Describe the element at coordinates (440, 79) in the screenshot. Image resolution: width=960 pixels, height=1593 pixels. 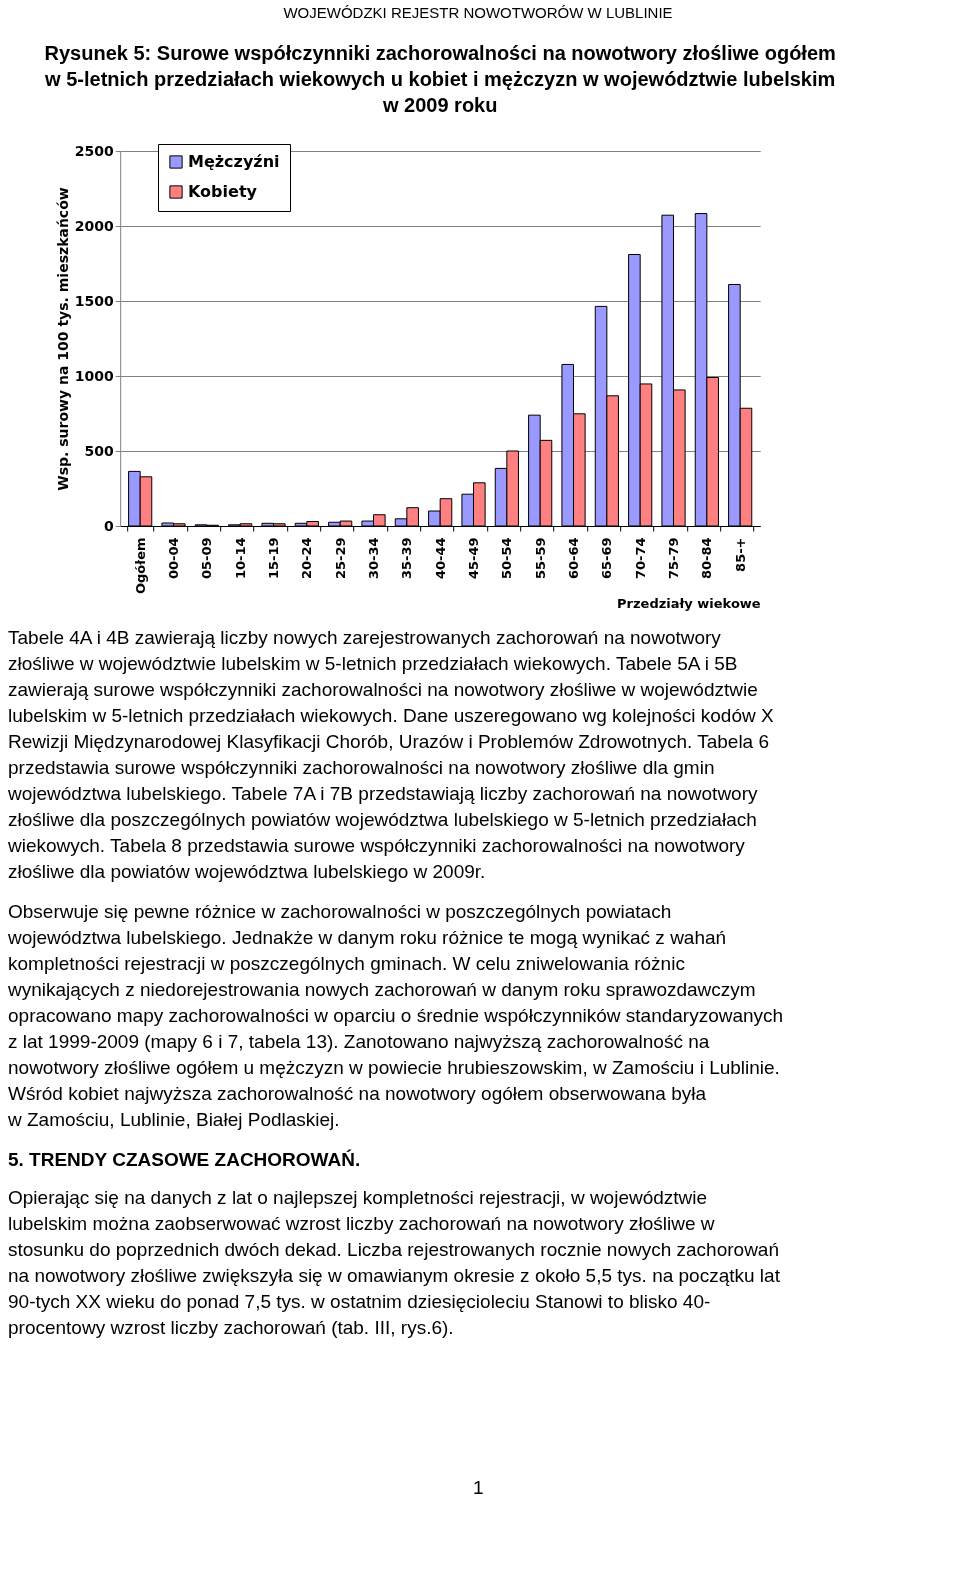
I see `chart-title: Rysunek 5: Surowe współczynniki zachorowalności na nowotwory złośliwe ogółem w 5-letnich przedziałach wiekowych u kobiet i mężczyzn w województwie lubelskim w 2009 roku` at that location.